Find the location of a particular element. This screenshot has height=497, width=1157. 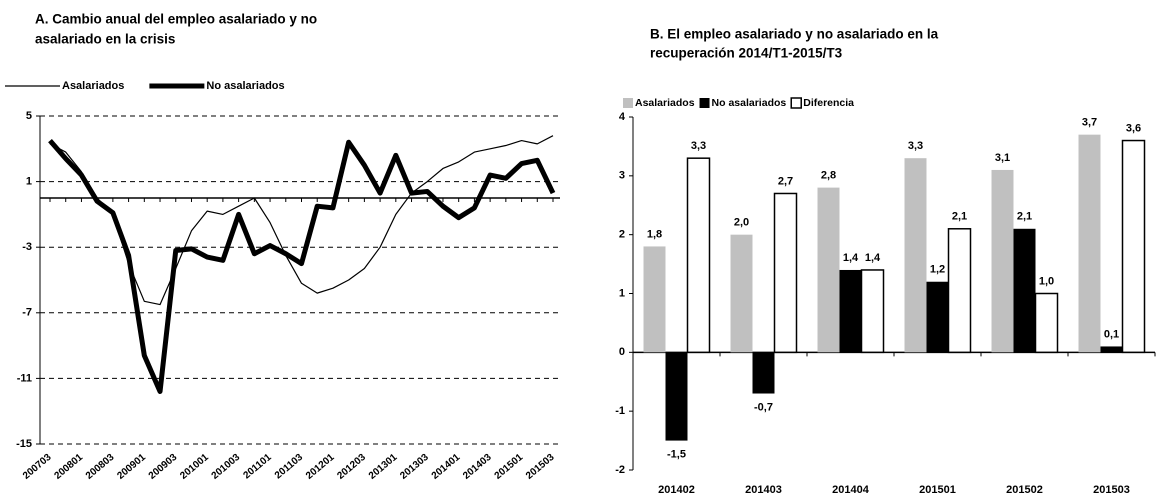

x-tick-label: 201203 is located at coordinates (351, 467).